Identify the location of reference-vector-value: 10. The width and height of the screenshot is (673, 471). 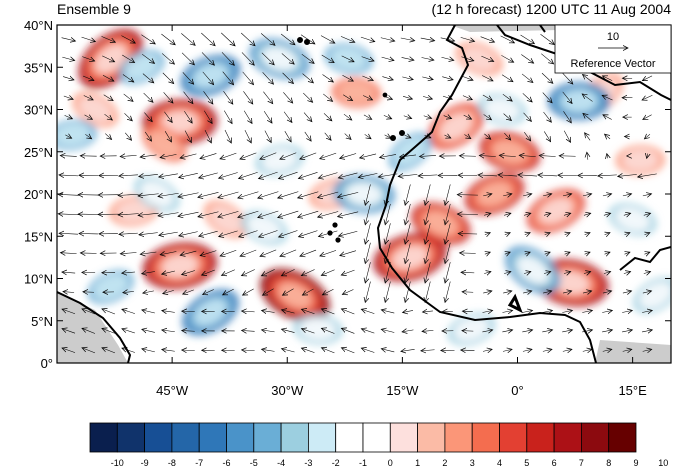
(613, 37).